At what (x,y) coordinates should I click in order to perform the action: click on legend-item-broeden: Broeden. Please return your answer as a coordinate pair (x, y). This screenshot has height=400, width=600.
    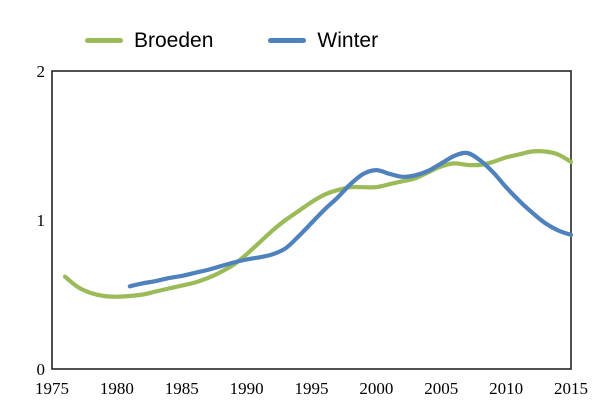
    Looking at the image, I should click on (149, 40).